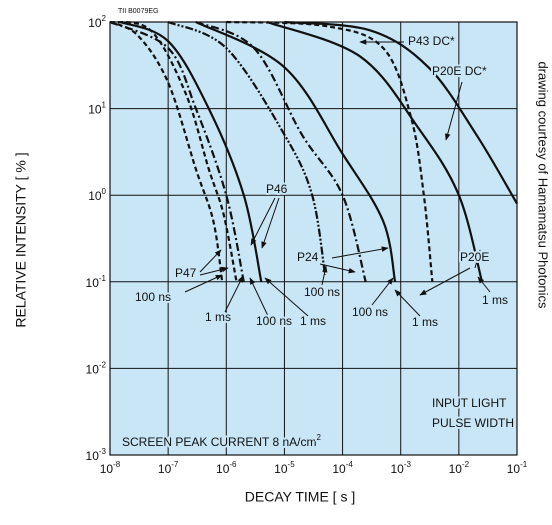 The height and width of the screenshot is (525, 552). What do you see at coordinates (350, 464) in the screenshot?
I see `tick-exponent: -4` at bounding box center [350, 464].